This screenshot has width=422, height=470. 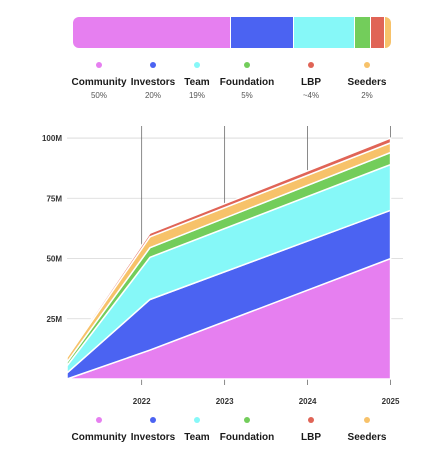 What do you see at coordinates (142, 401) in the screenshot?
I see `x-tick-label: 2022` at bounding box center [142, 401].